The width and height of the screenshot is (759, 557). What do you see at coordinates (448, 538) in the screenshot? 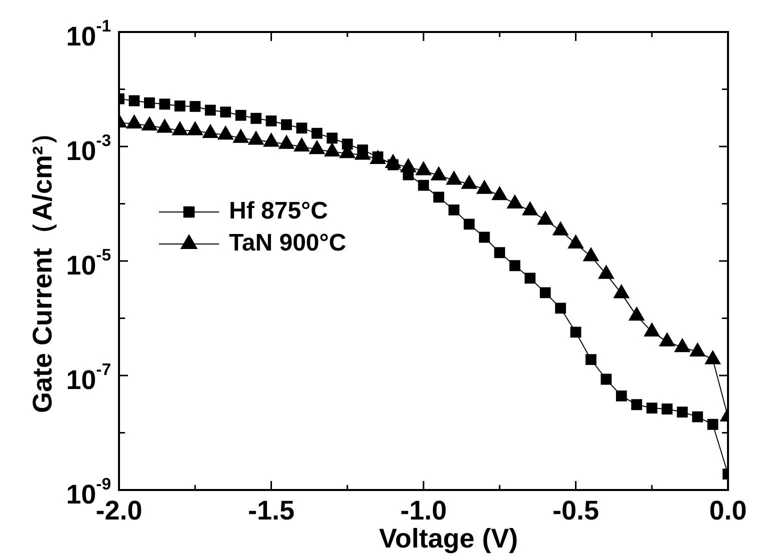
I see `x-axis-title: Voltage (V)` at bounding box center [448, 538].